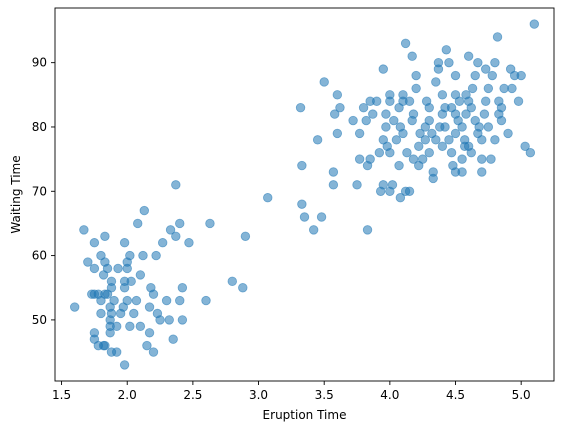 Image resolution: width=562 pixels, height=432 pixels. Describe the element at coordinates (305, 415) in the screenshot. I see `x-axis-label: Eruption Time` at that location.